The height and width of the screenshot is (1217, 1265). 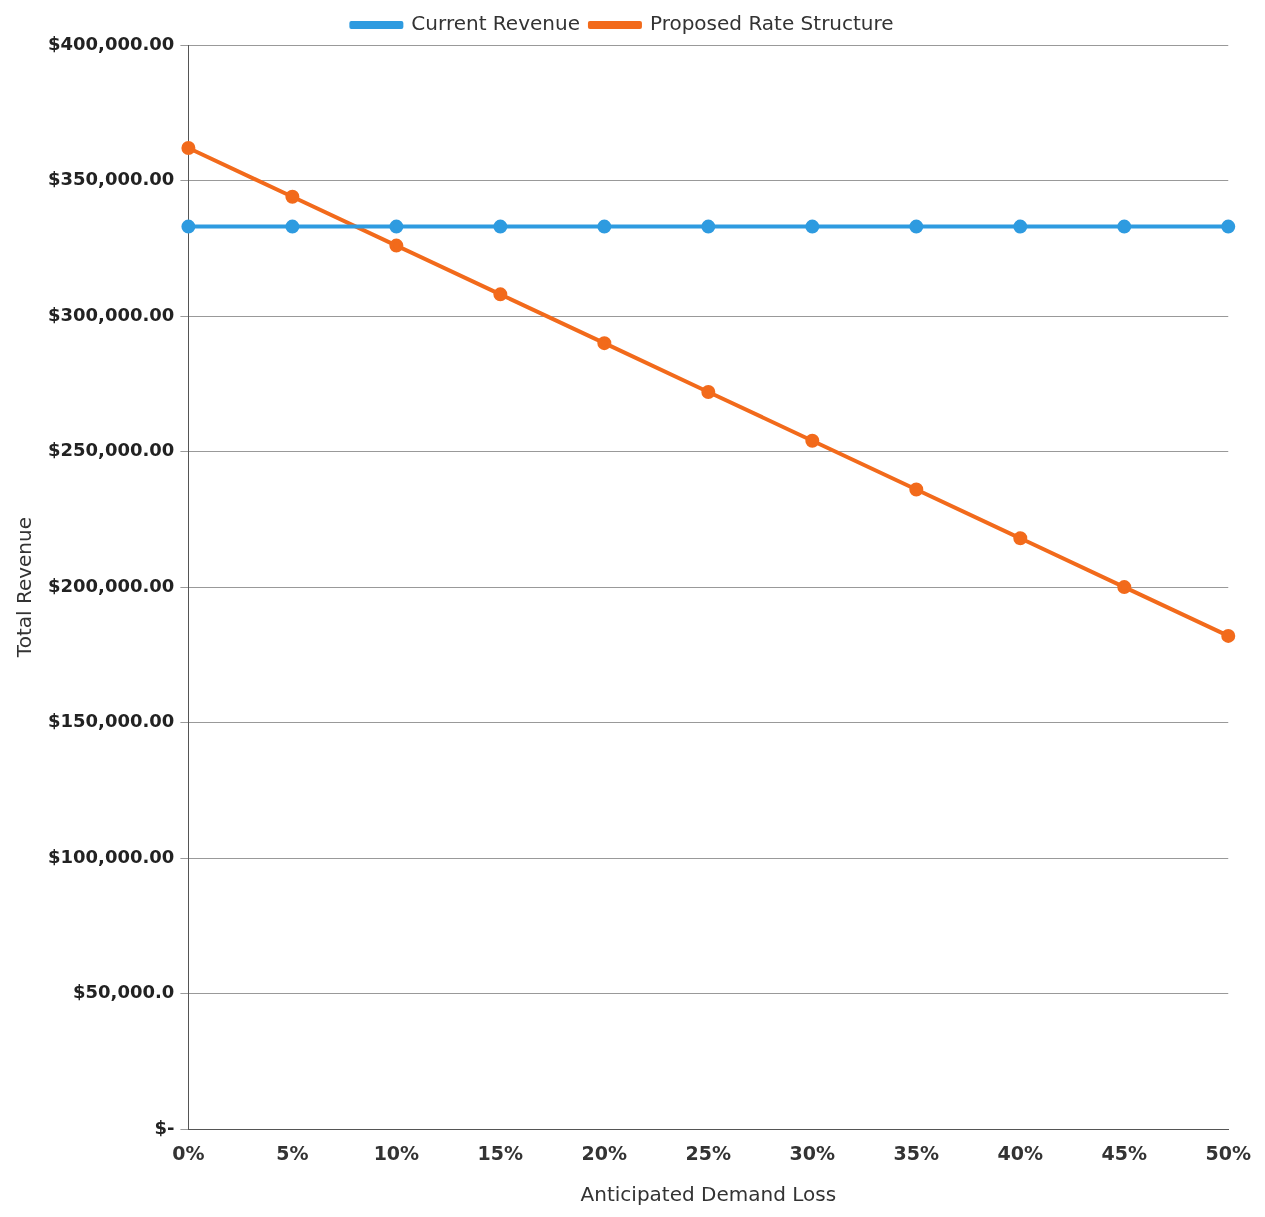 What do you see at coordinates (188, 1152) in the screenshot?
I see `x-tick-label: 0%` at bounding box center [188, 1152].